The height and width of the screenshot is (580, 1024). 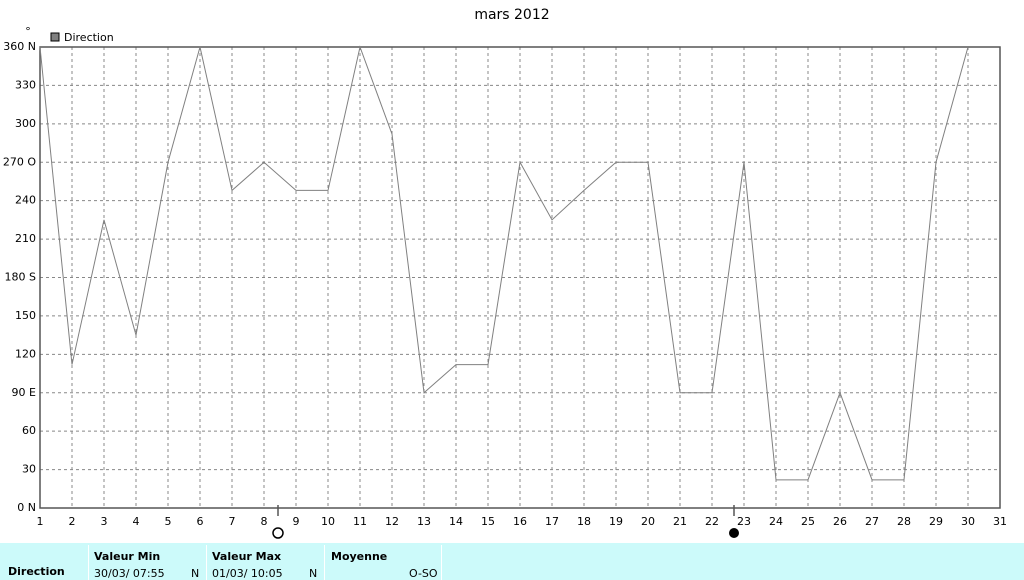 I want to click on max-cell: Valeur Max 01/03/ 10:05 N, so click(x=265, y=562).